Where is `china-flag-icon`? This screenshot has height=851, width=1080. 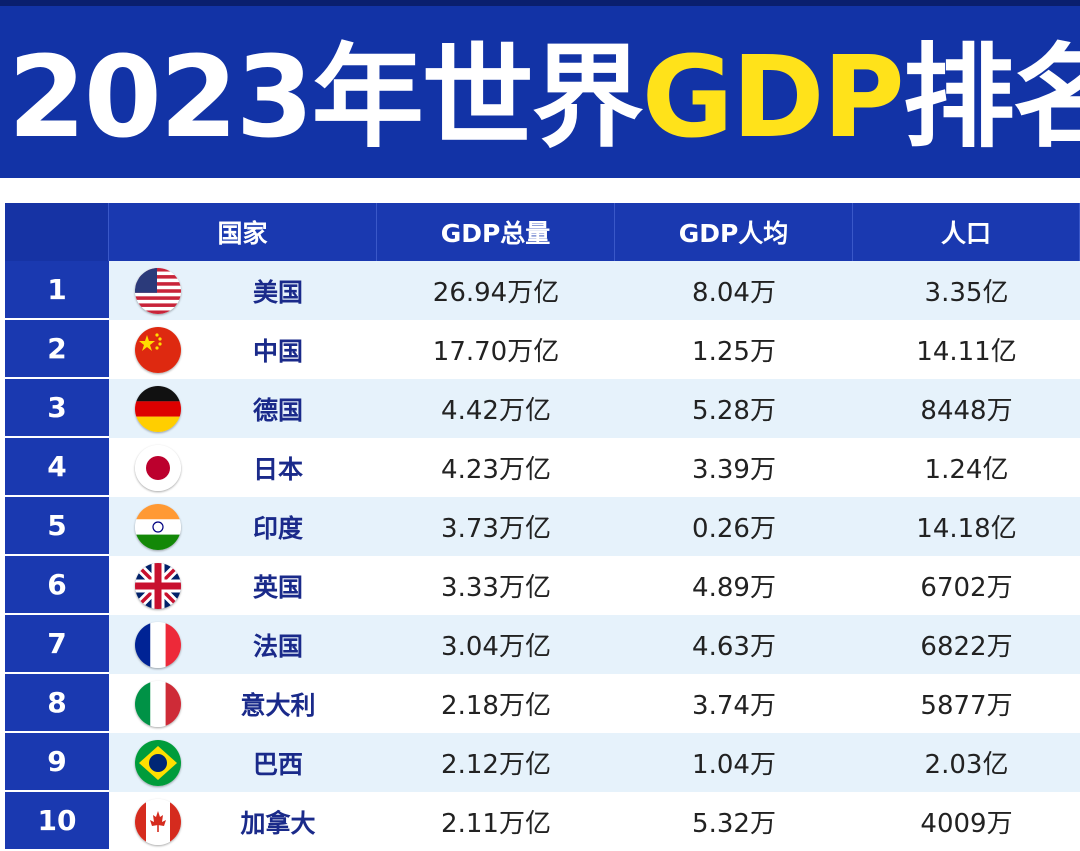
china-flag-icon is located at coordinates (158, 349).